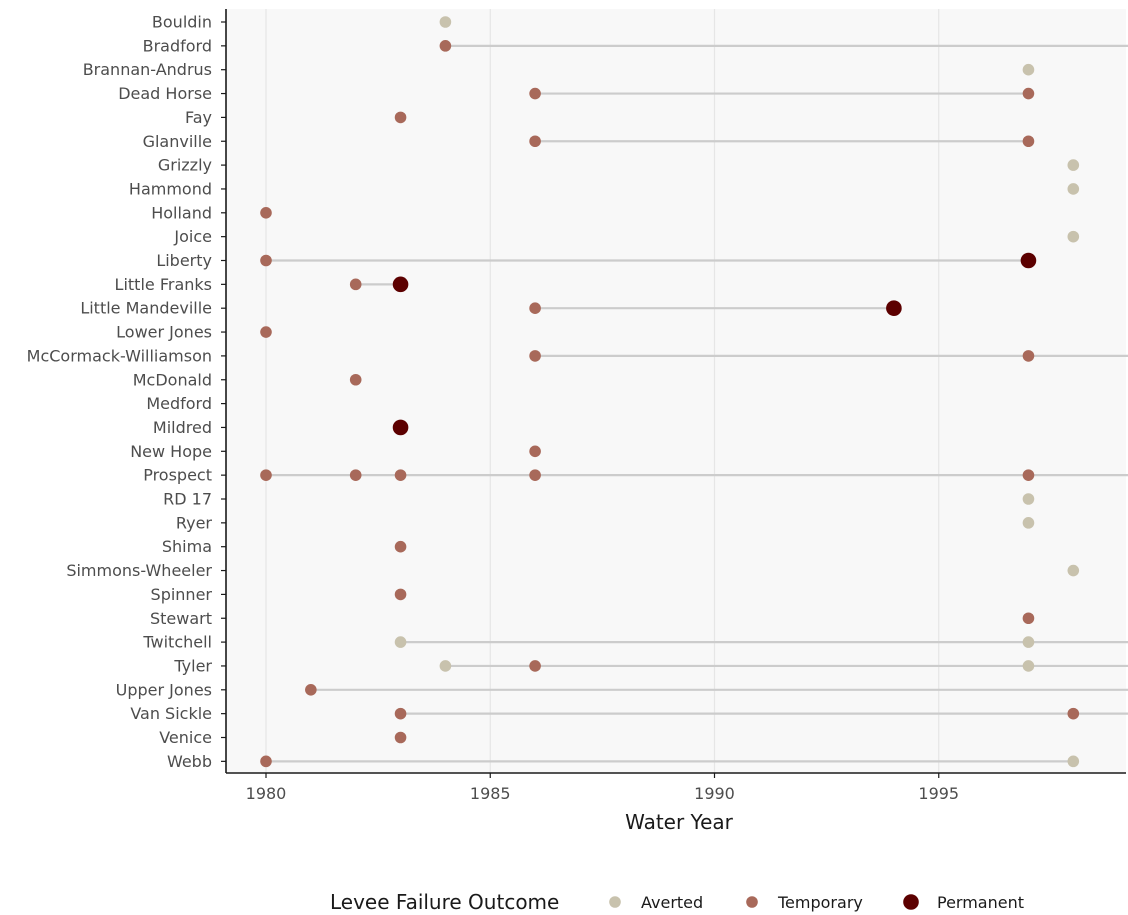  What do you see at coordinates (938, 793) in the screenshot?
I see `x-tick-label: 1995` at bounding box center [938, 793].